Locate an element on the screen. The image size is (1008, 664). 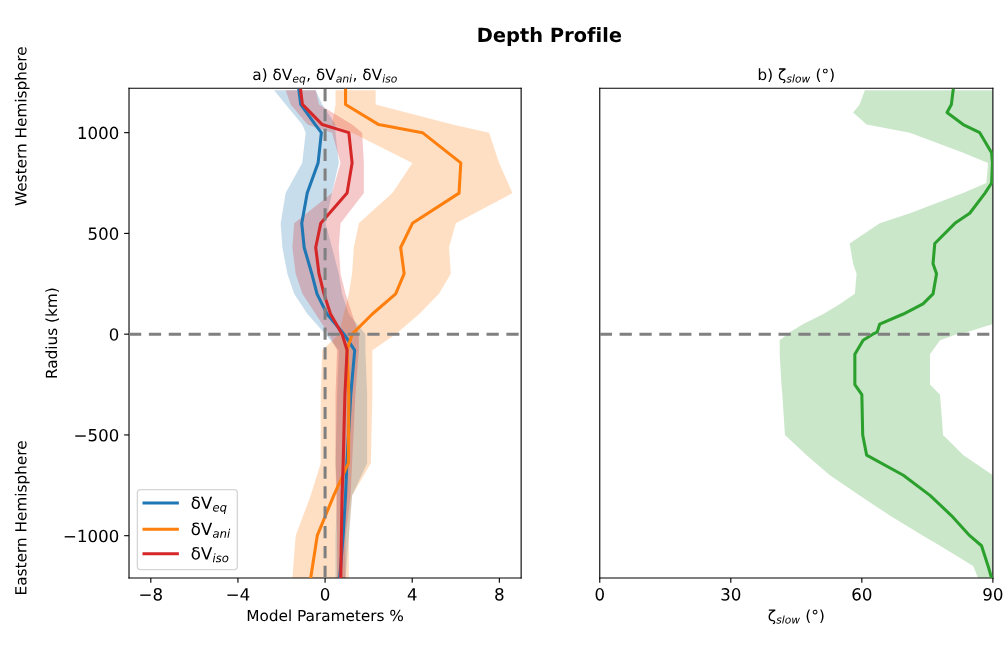
x-tick-label: 8 is located at coordinates (499, 594).